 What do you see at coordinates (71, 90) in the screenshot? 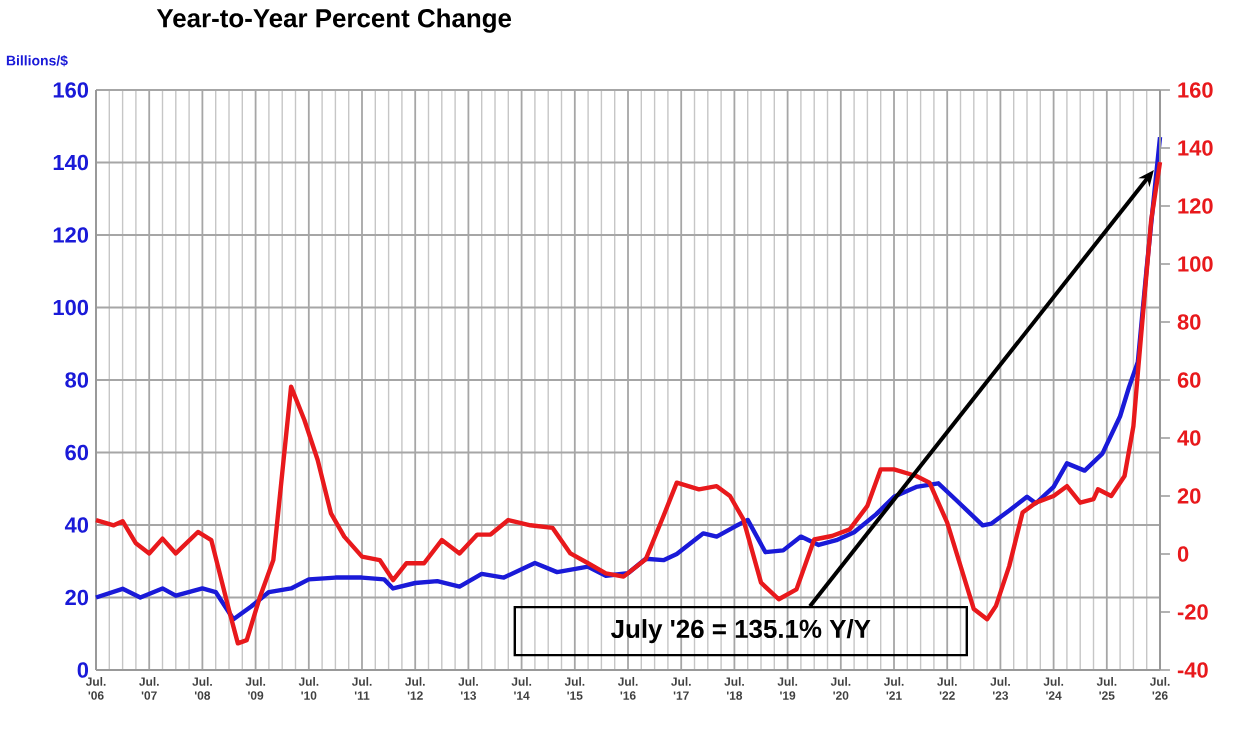
I see `y-tick-label: 160` at bounding box center [71, 90].